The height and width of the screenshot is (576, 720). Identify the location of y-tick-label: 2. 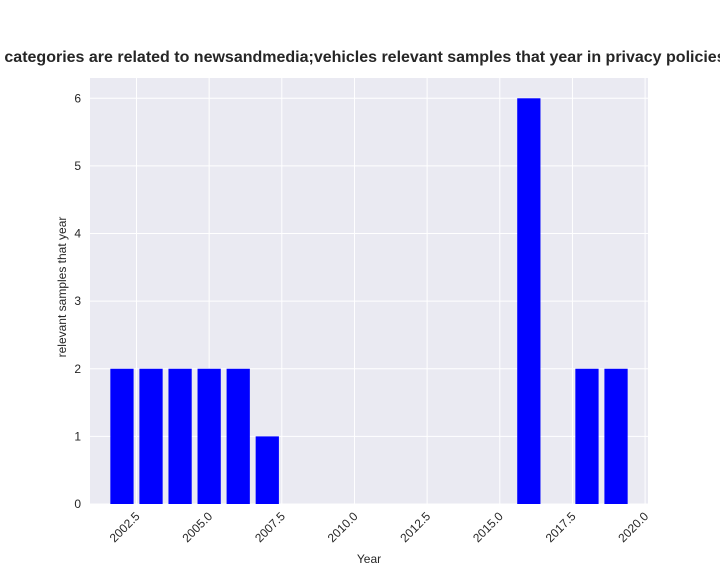
(77, 369).